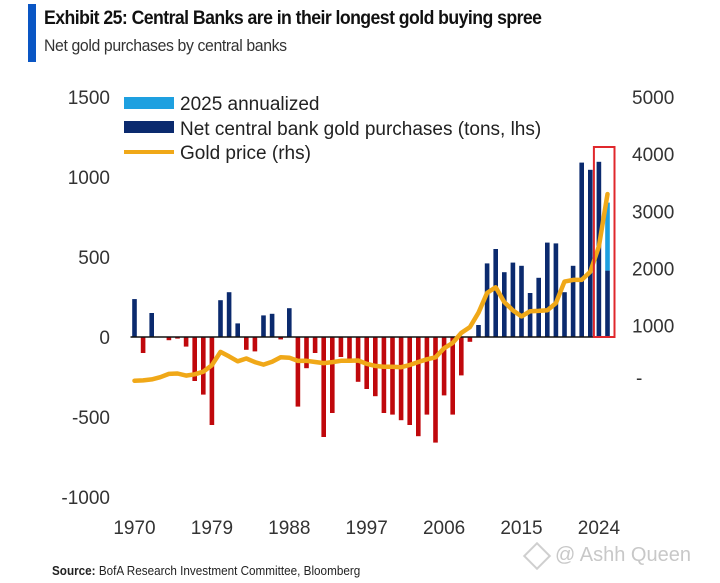 The height and width of the screenshot is (583, 720). Describe the element at coordinates (151, 325) in the screenshot. I see `bar-1972` at that location.